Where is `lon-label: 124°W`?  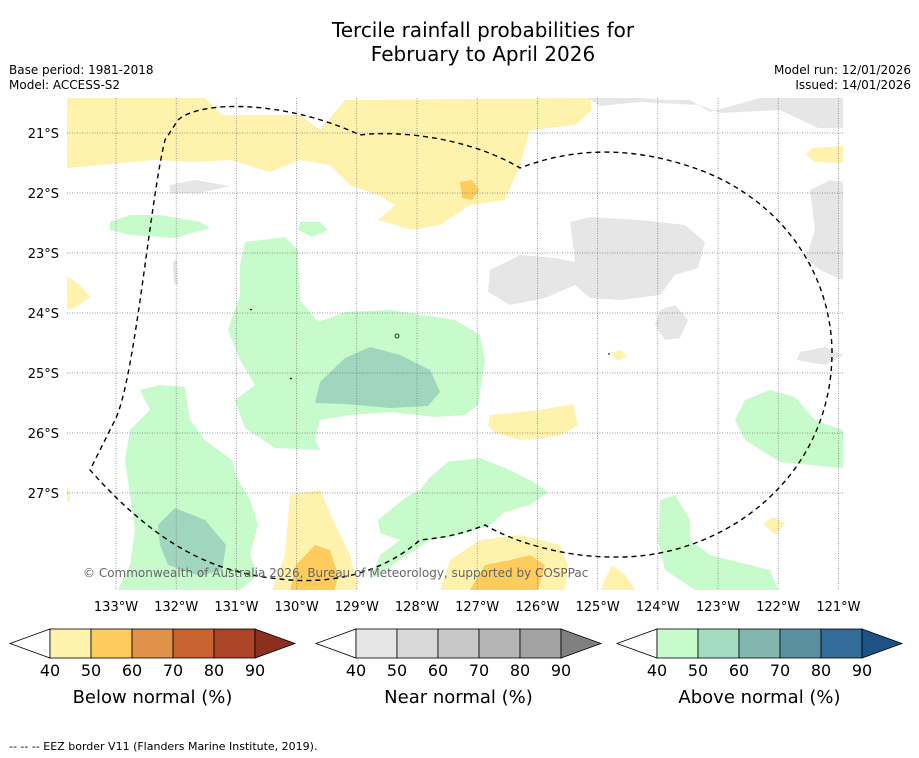
lon-label: 124°W is located at coordinates (658, 607).